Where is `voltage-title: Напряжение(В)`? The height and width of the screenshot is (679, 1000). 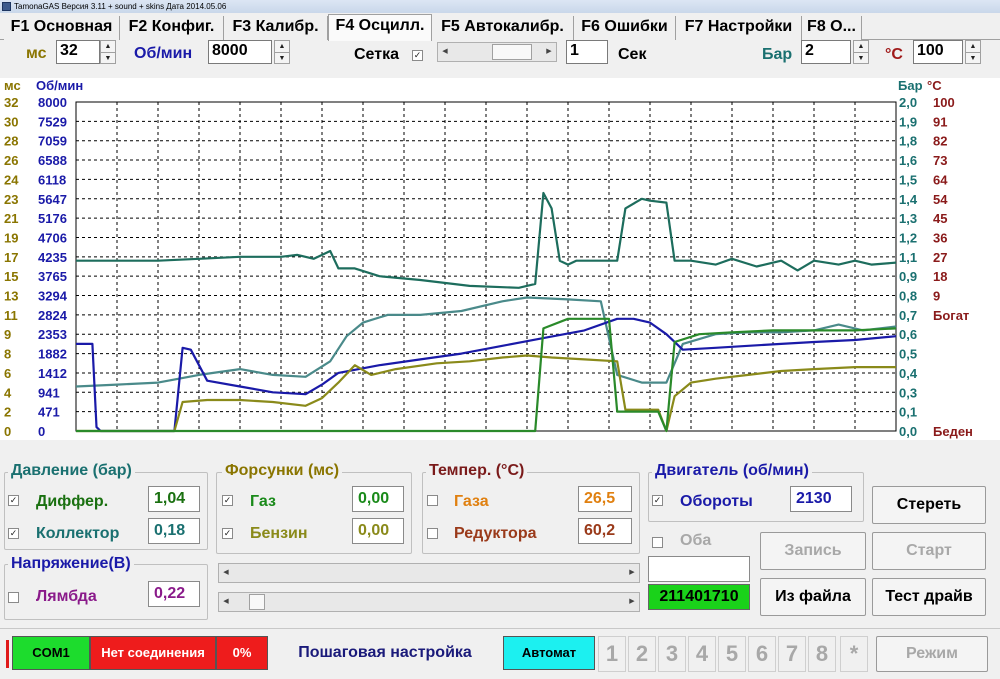 voltage-title: Напряжение(В) is located at coordinates (71, 564).